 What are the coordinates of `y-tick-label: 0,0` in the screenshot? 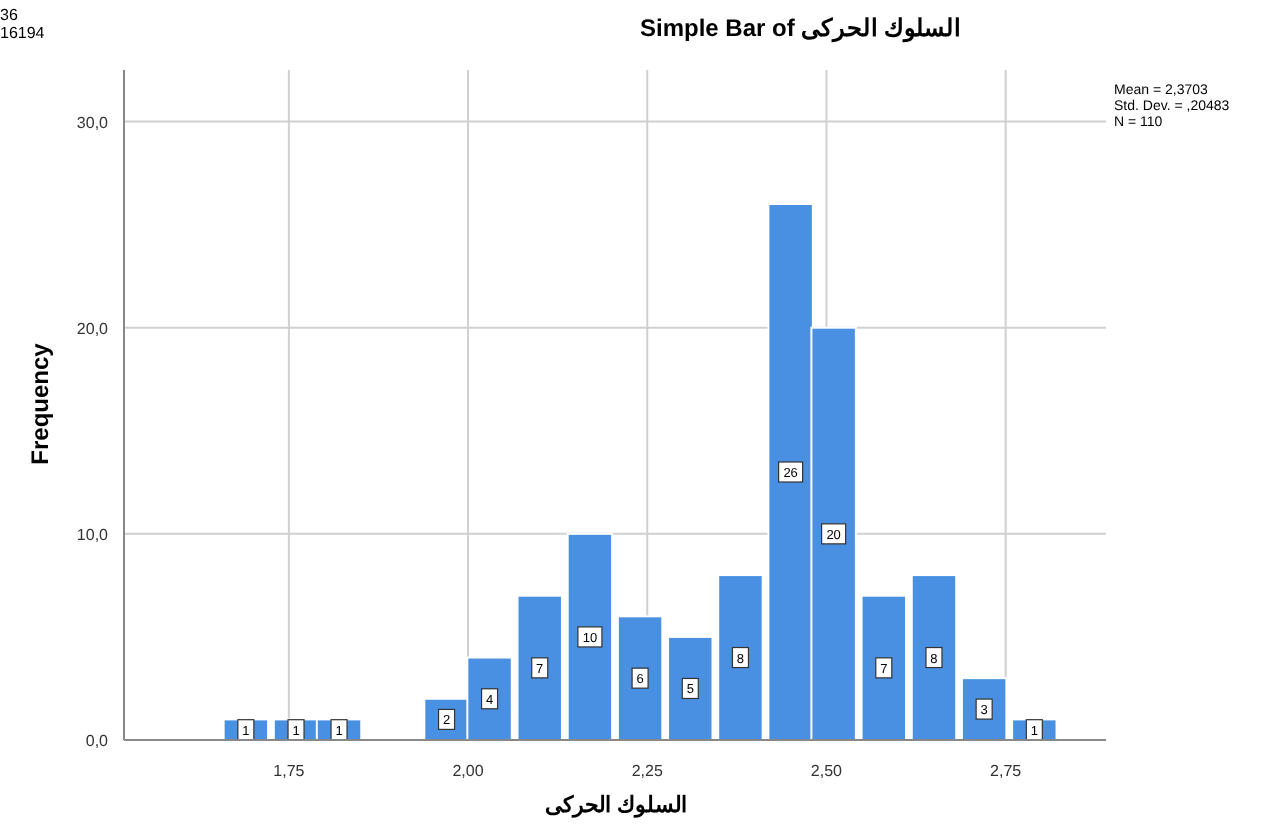 It's located at (97, 741).